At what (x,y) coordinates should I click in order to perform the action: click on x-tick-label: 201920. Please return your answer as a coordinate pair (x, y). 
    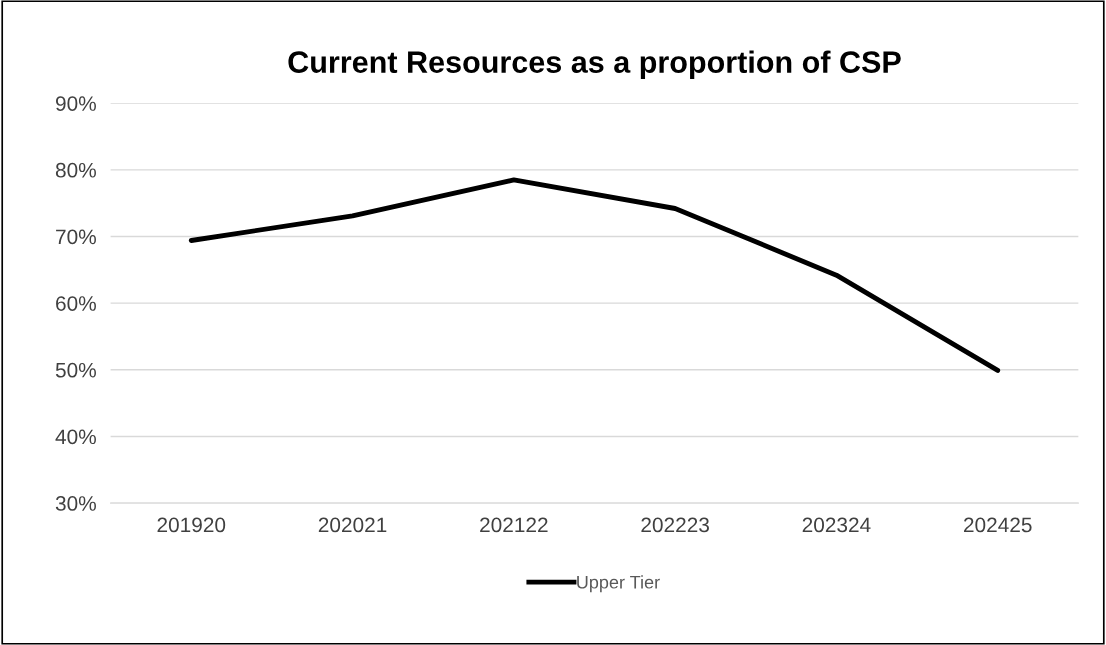
    Looking at the image, I should click on (191, 525).